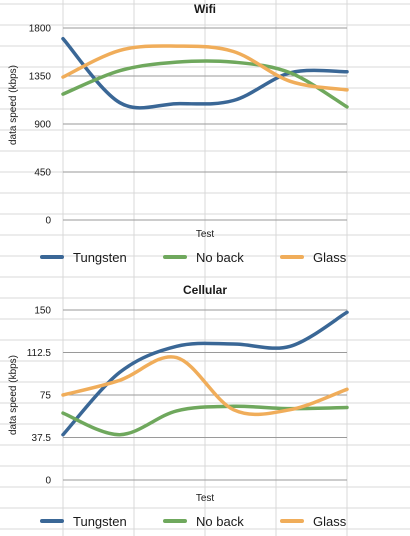 Image resolution: width=410 pixels, height=536 pixels. What do you see at coordinates (42, 173) in the screenshot?
I see `y-tick-label: 450` at bounding box center [42, 173].